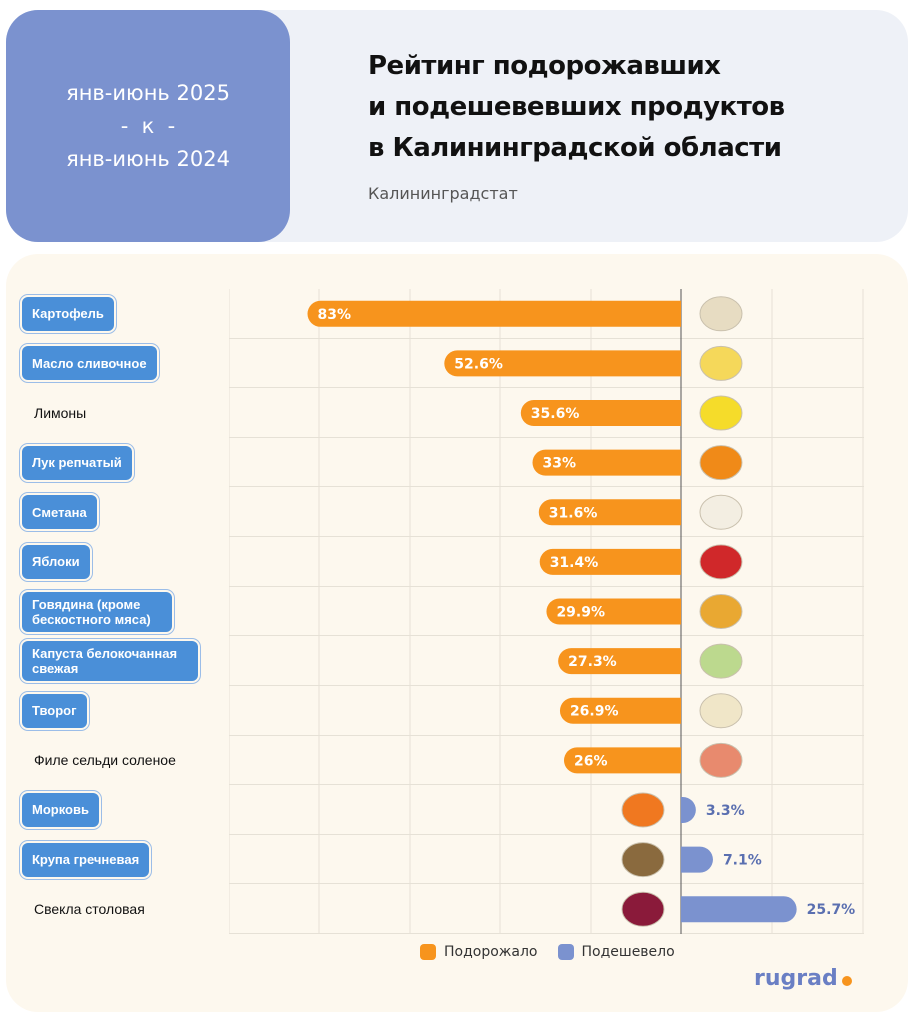  What do you see at coordinates (59, 512) in the screenshot?
I see `category-label-5: Сметана` at bounding box center [59, 512].